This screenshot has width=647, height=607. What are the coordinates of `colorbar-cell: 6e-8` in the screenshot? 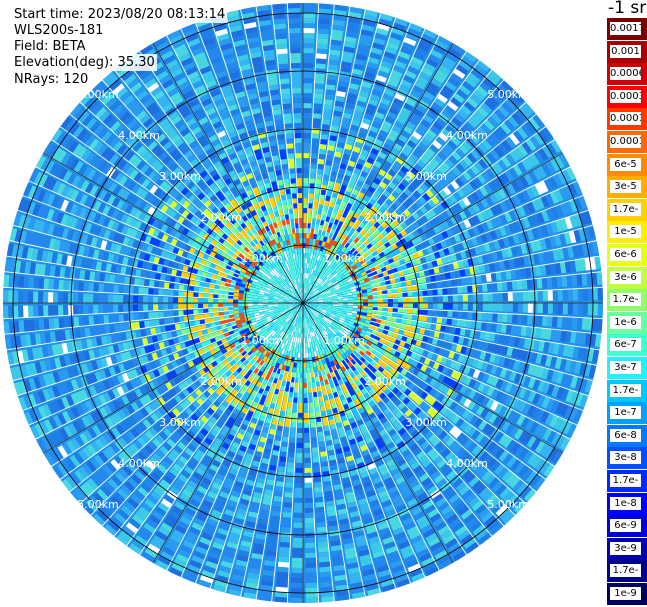 It's located at (627, 435).